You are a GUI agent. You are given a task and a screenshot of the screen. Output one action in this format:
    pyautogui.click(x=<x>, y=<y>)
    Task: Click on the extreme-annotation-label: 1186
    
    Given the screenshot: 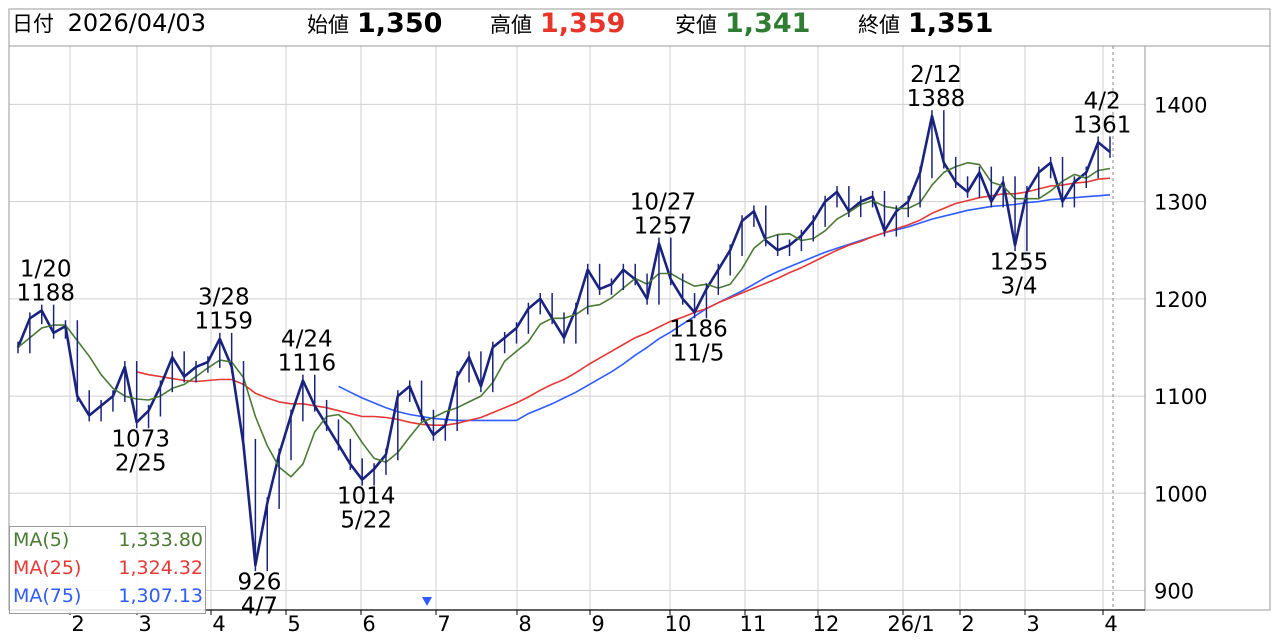 What is the action you would take?
    pyautogui.click(x=698, y=329)
    